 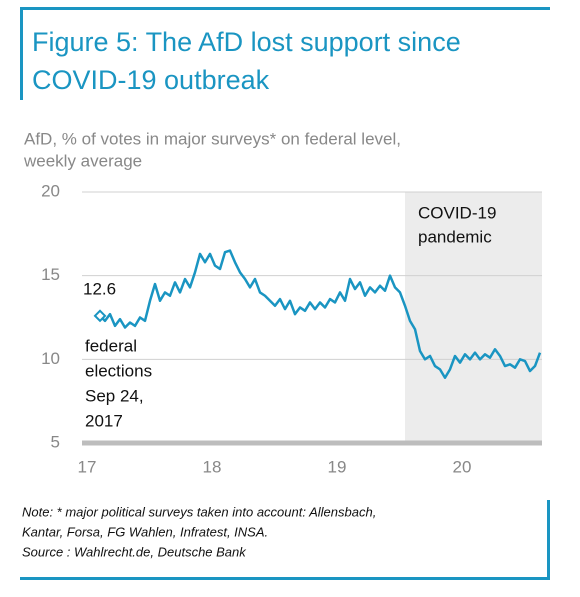 What do you see at coordinates (50, 190) in the screenshot?
I see `y-tick-label: 20` at bounding box center [50, 190].